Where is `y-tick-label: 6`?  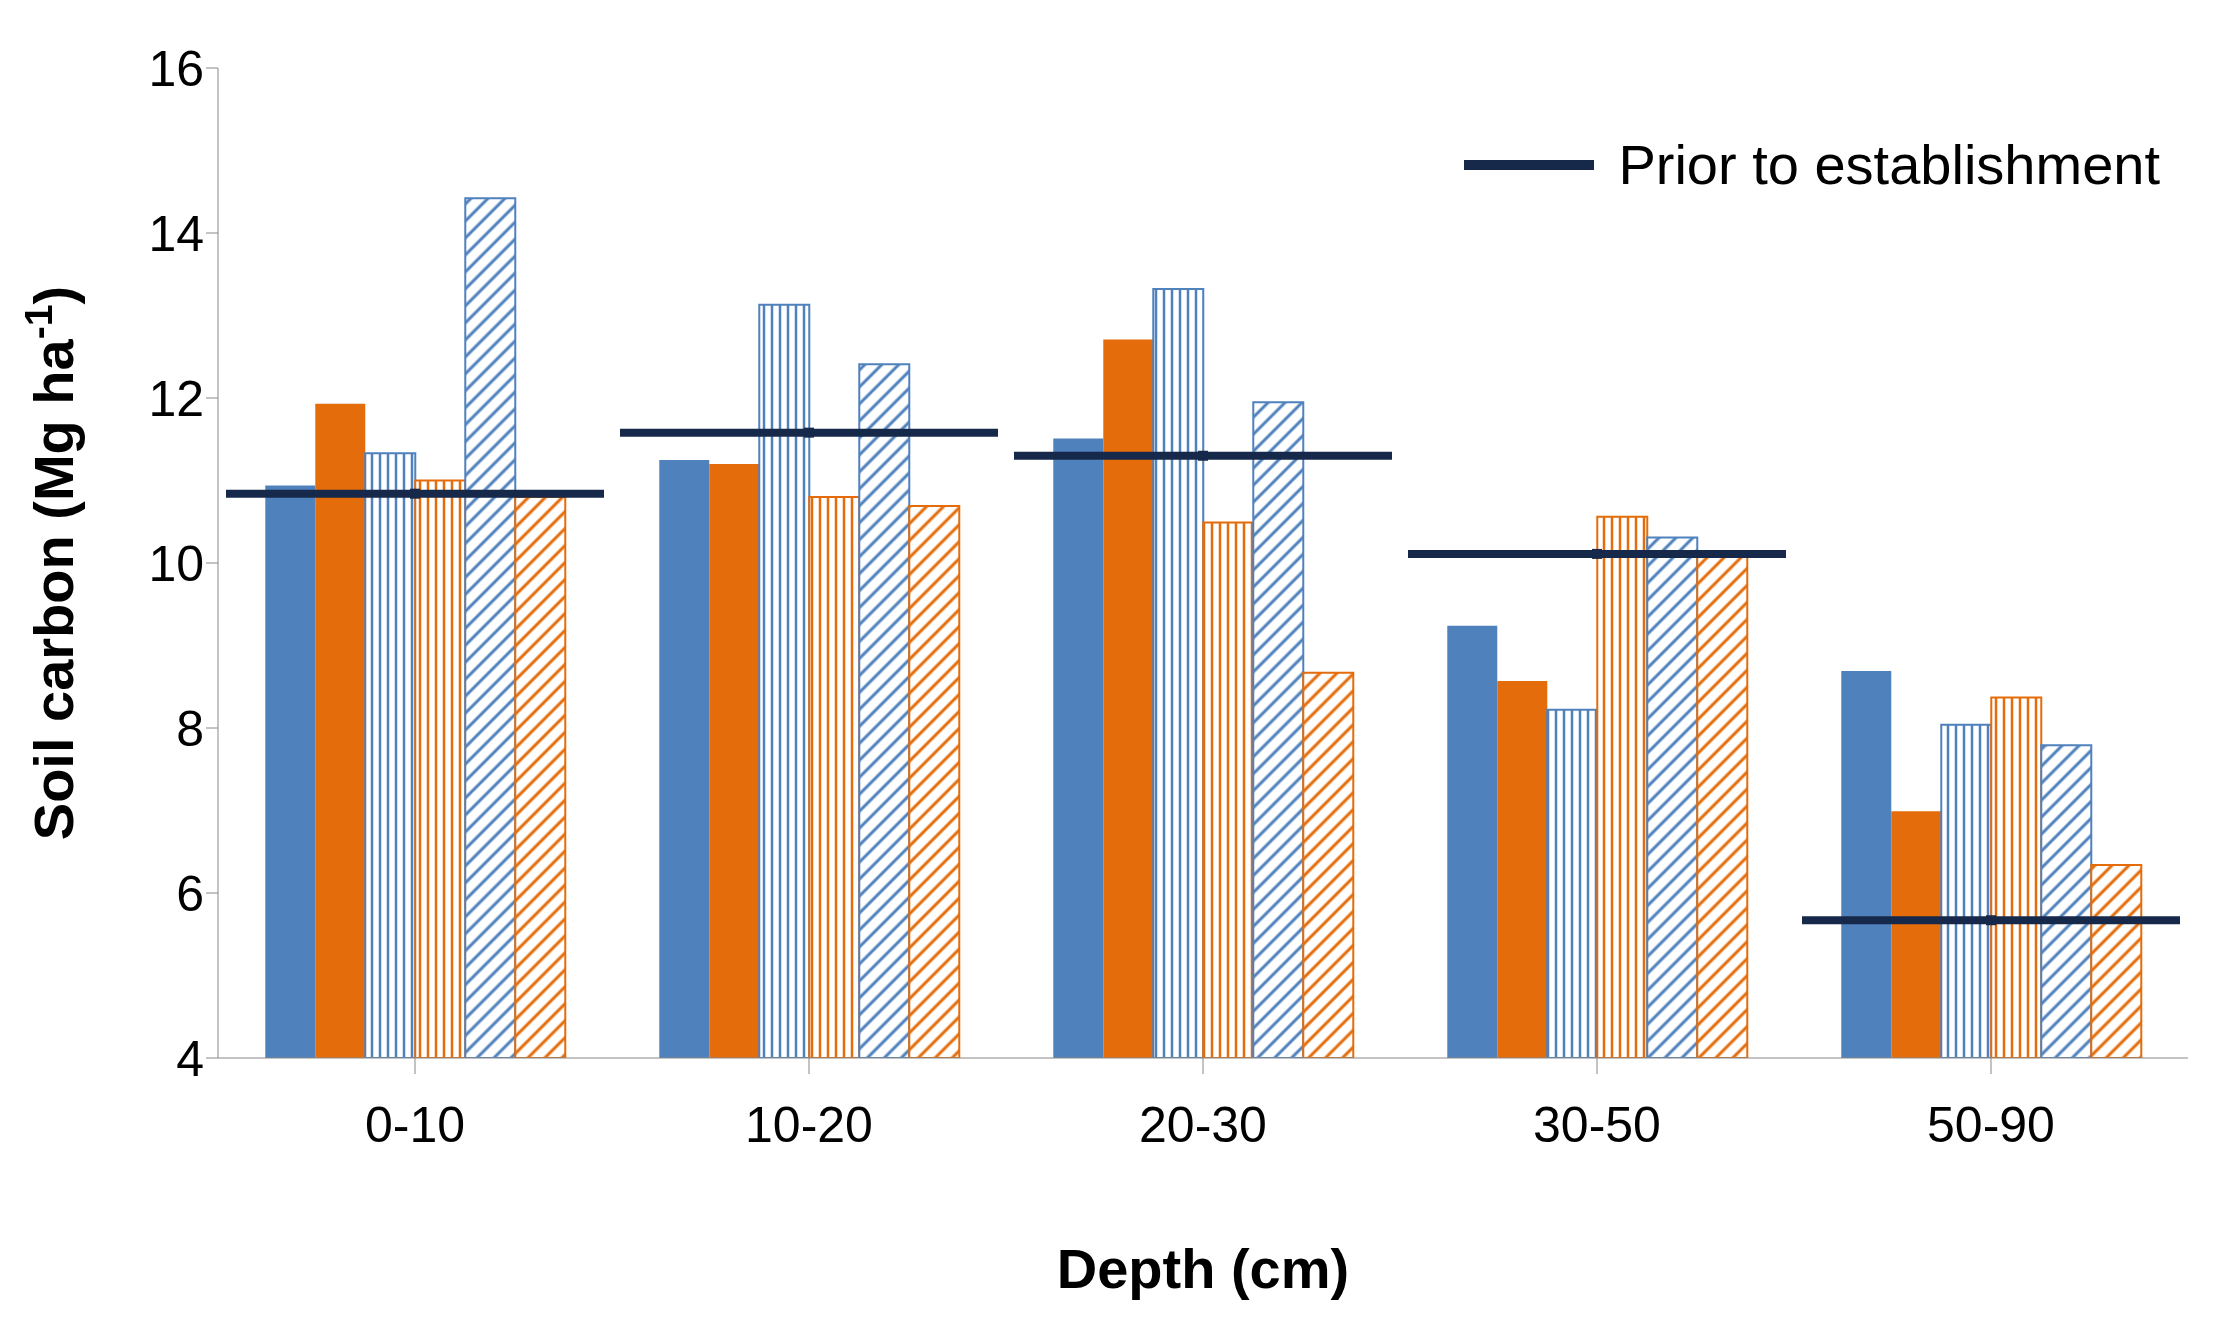 y-tick-label: 6 is located at coordinates (190, 893).